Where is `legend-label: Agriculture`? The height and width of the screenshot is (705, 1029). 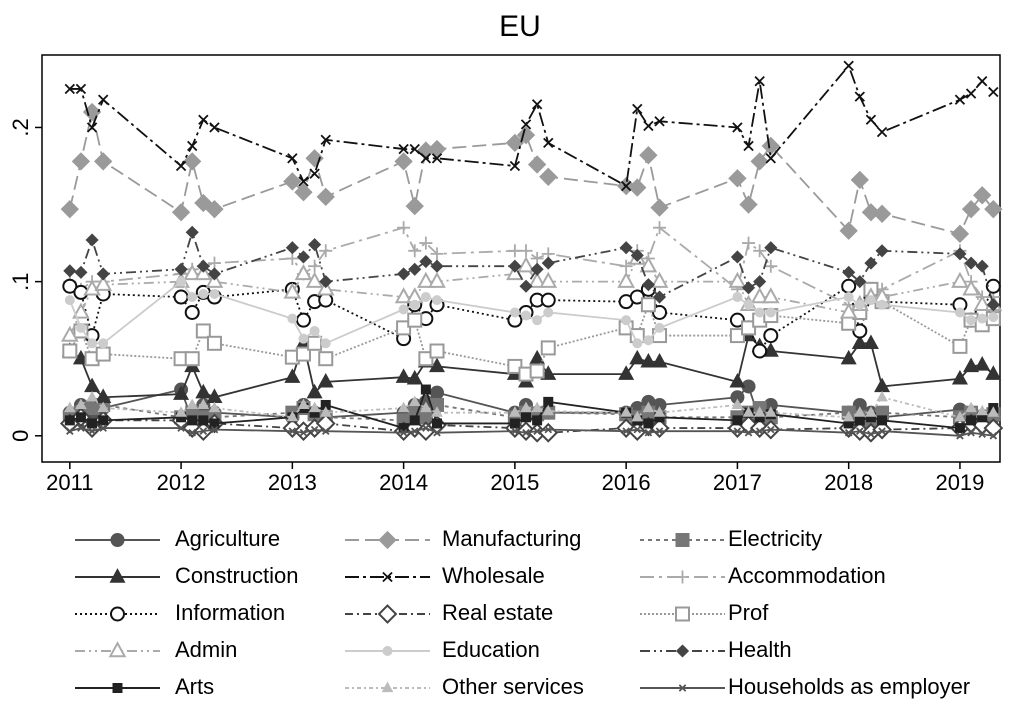
legend-label: Agriculture is located at coordinates (227, 538).